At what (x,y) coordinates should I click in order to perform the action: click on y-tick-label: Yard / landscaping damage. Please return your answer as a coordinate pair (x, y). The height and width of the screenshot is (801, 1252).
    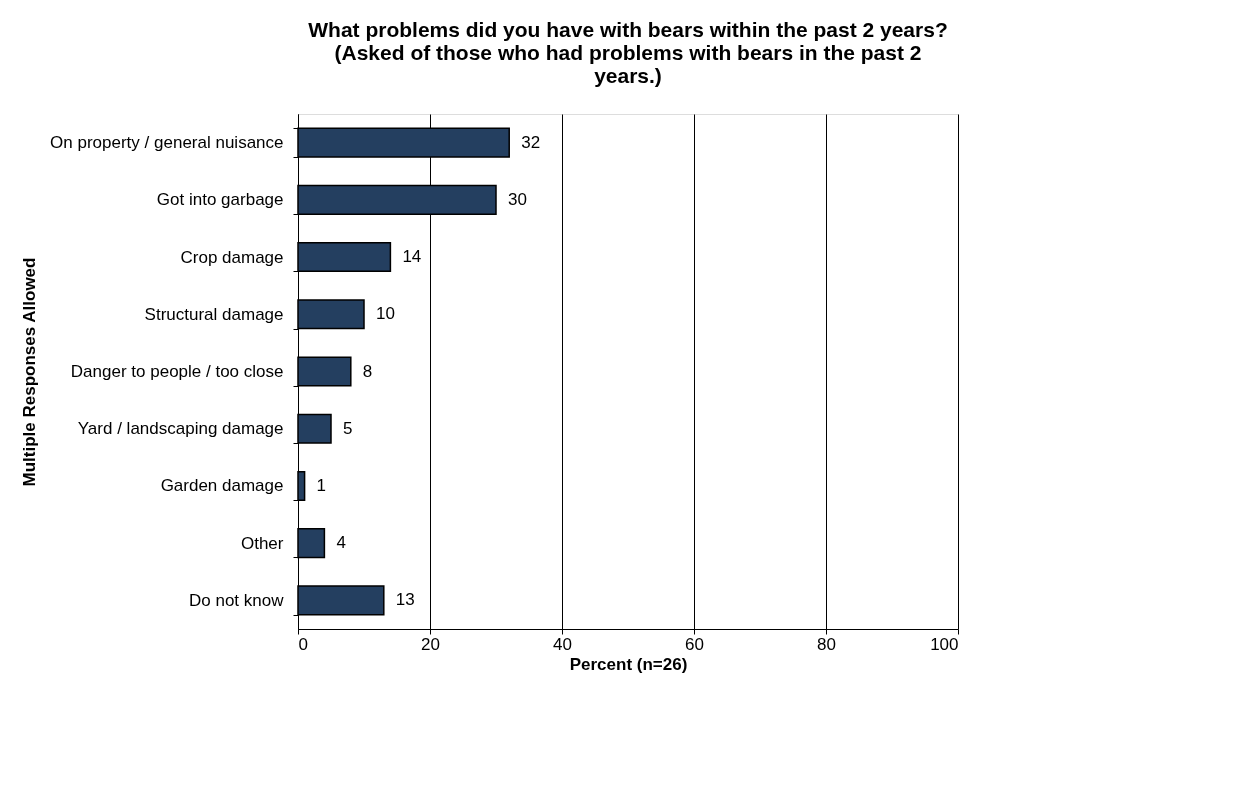
    Looking at the image, I should click on (180, 429).